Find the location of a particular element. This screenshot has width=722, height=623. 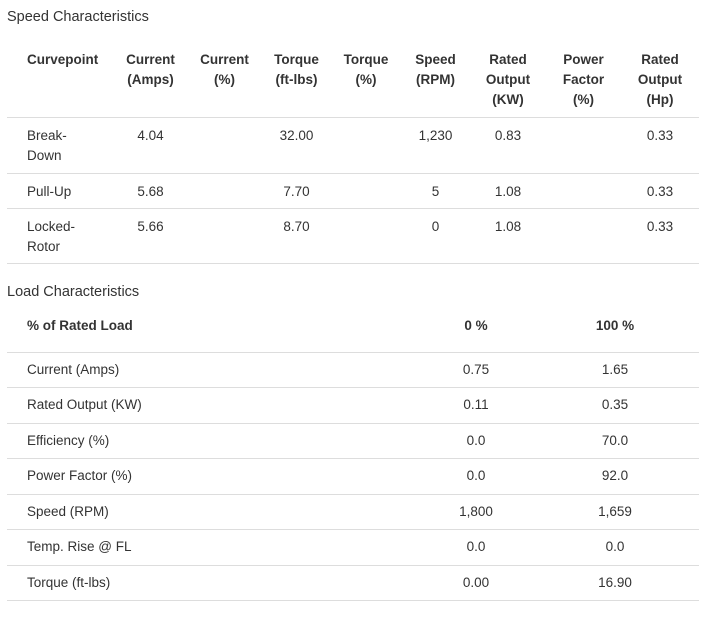

row-label: Locked- Rotor is located at coordinates (51, 236).